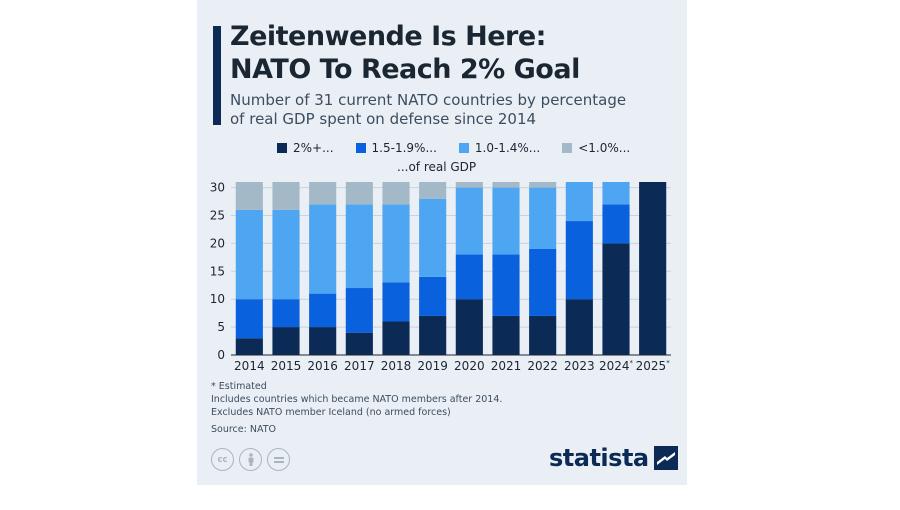  What do you see at coordinates (579, 202) in the screenshot?
I see `bar-segment-2023-s2` at bounding box center [579, 202].